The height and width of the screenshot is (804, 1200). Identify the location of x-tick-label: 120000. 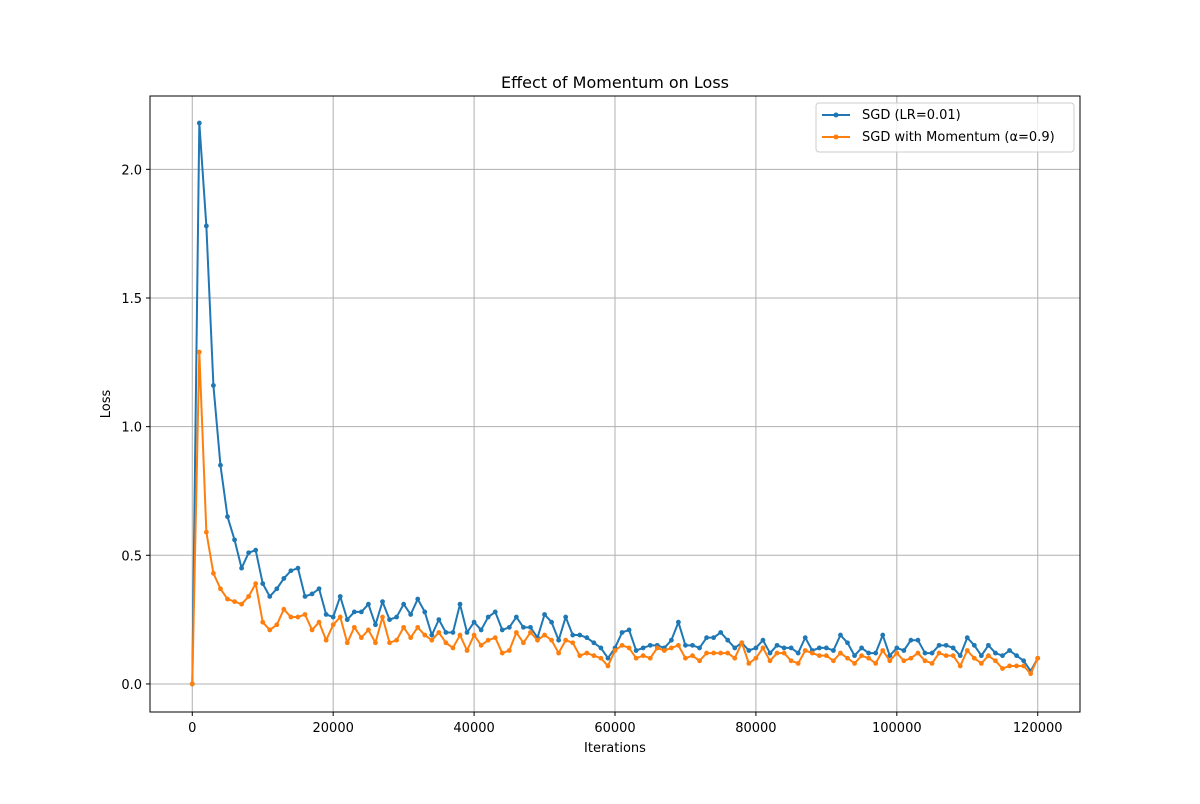
(1038, 728).